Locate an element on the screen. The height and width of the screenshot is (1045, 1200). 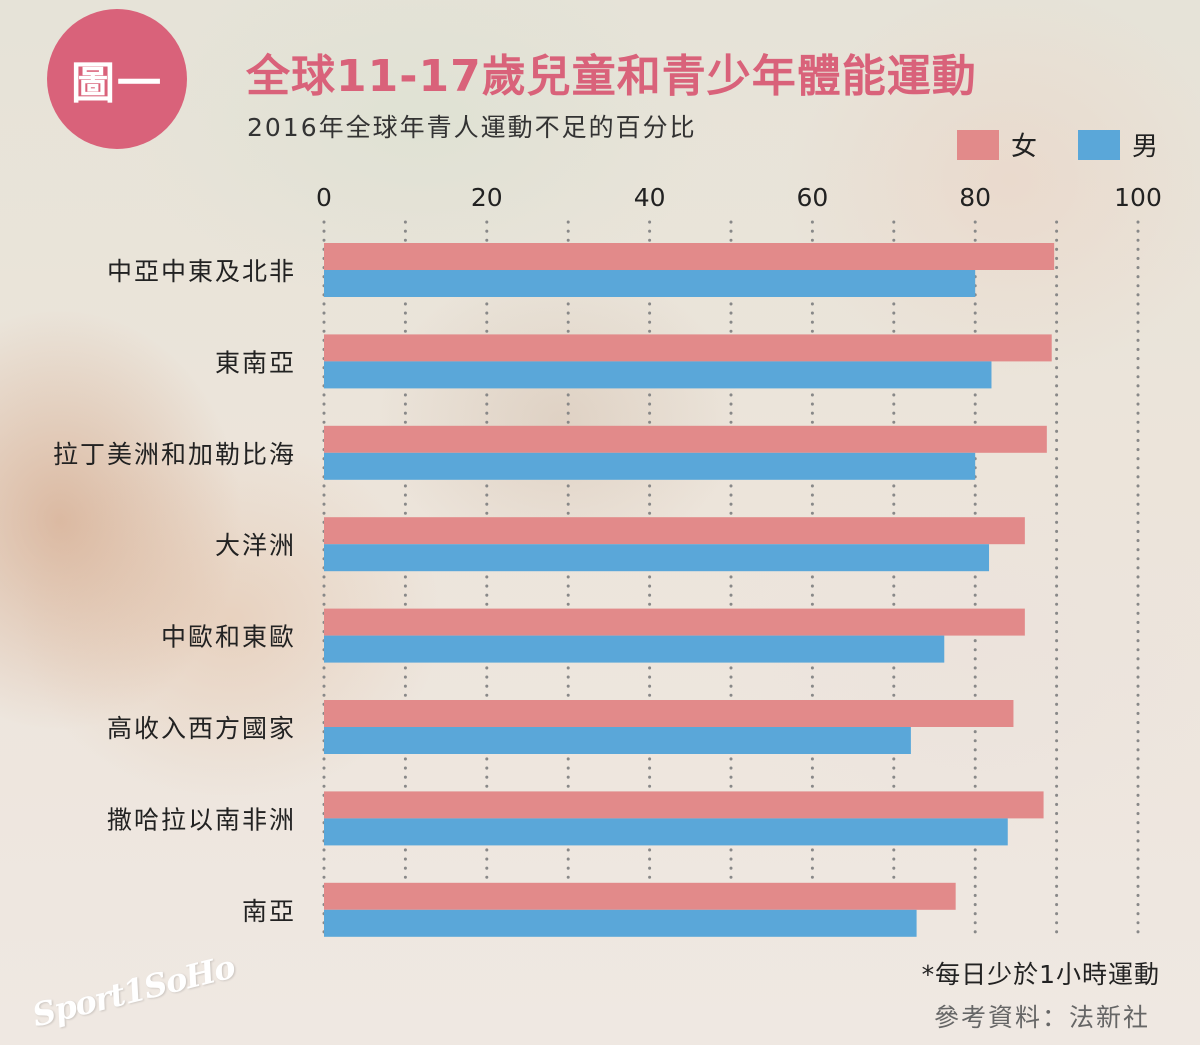
category-label: 南亞 is located at coordinates (269, 911).